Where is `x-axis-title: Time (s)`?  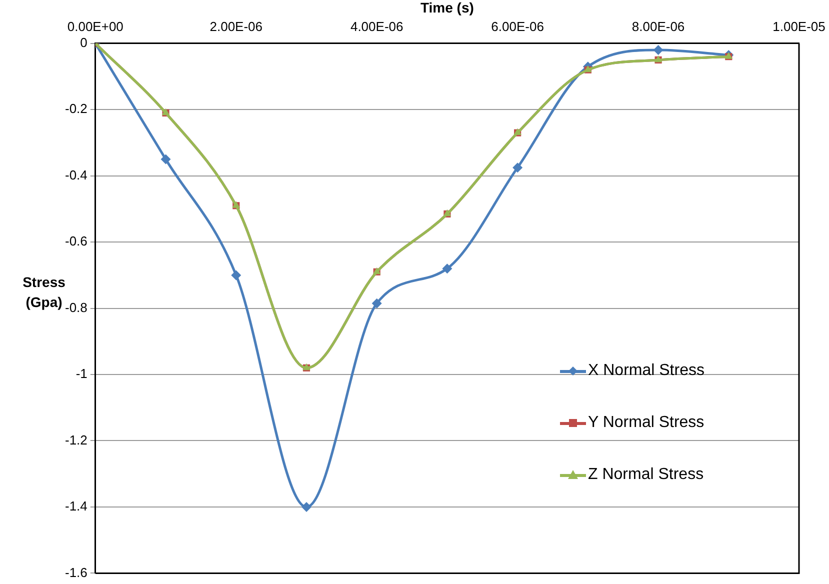
x-axis-title: Time (s) is located at coordinates (447, 8).